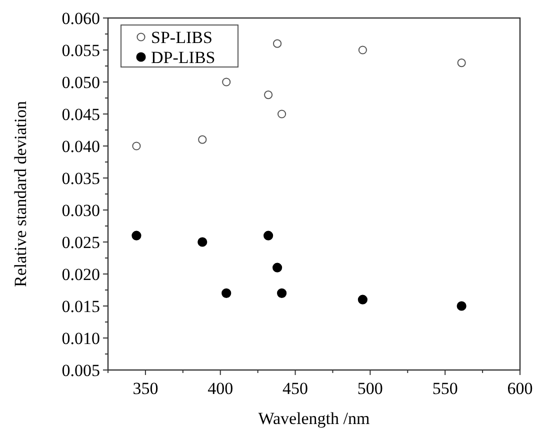 Image resolution: width=544 pixels, height=432 pixels. I want to click on x-tick-label: 450, so click(295, 388).